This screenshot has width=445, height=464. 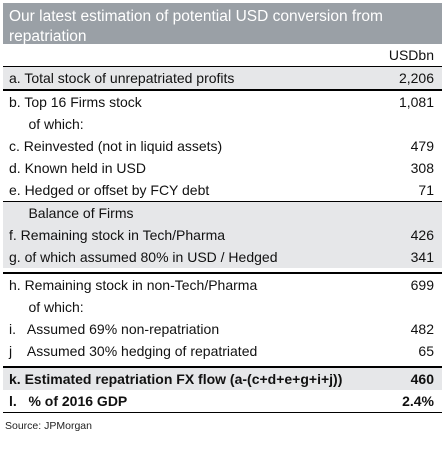 What do you see at coordinates (222, 190) in the screenshot?
I see `table-row-e: e. Hedged or offset by FCY debt 71` at bounding box center [222, 190].